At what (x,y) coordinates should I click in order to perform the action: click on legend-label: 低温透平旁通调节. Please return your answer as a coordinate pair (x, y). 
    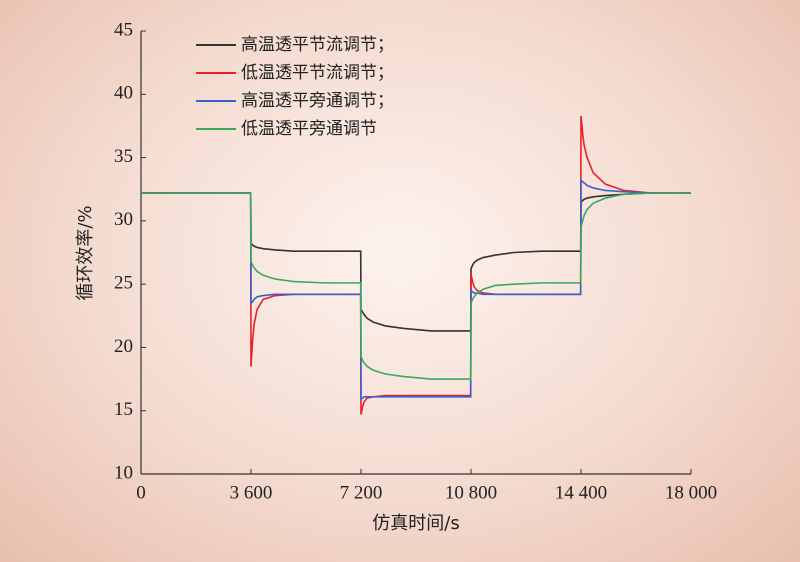
    Looking at the image, I should click on (309, 129).